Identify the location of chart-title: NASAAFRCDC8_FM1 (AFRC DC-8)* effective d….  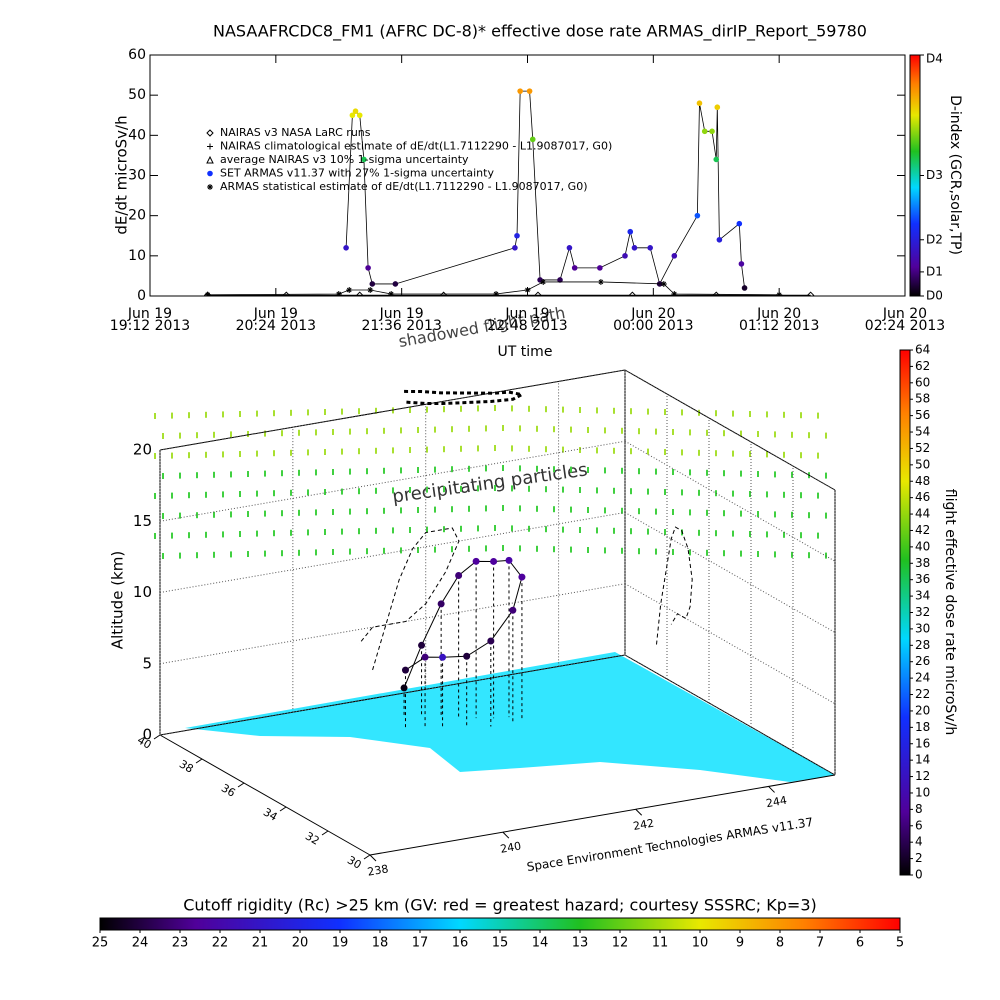
(540, 32).